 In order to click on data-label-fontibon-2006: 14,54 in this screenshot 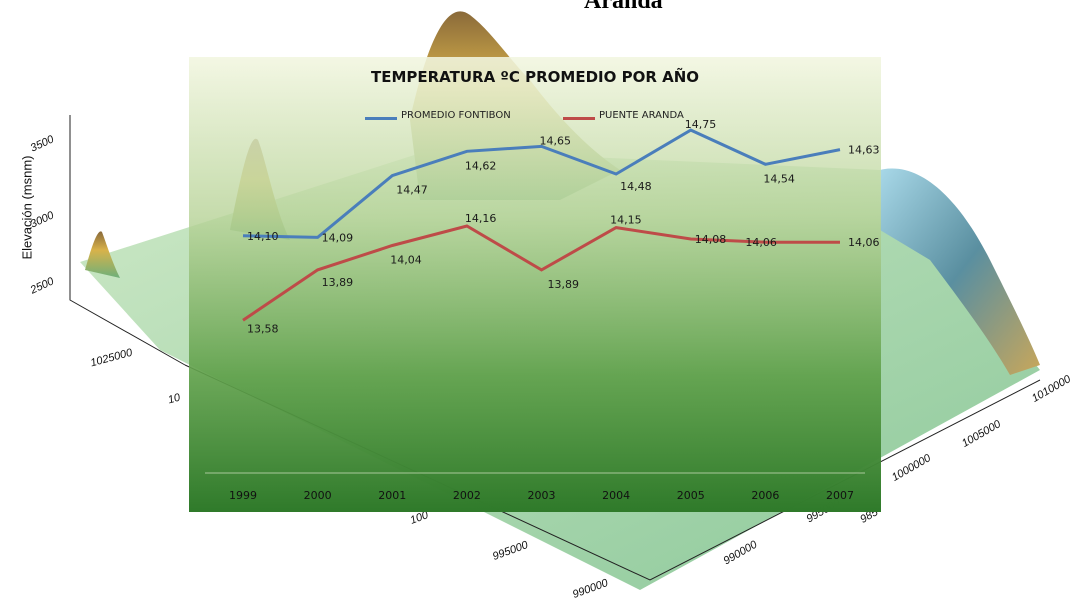, I will do `click(779, 178)`.